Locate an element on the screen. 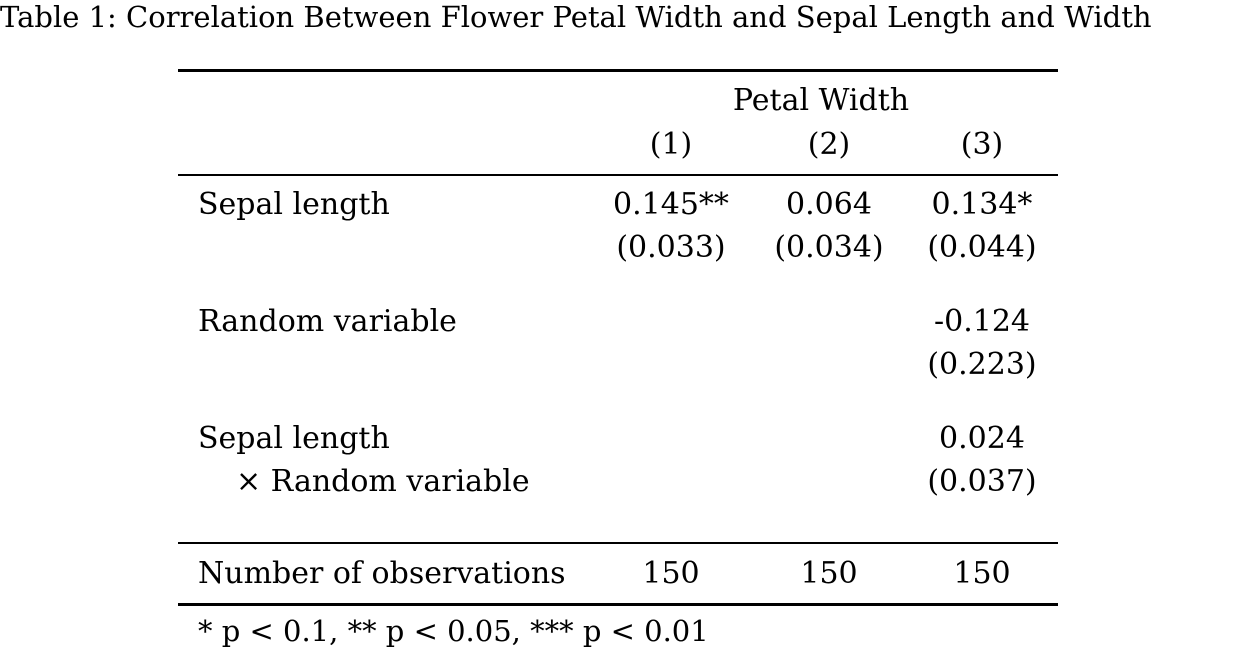 The height and width of the screenshot is (650, 1236). std-error-cell: (0.033) is located at coordinates (671, 247).